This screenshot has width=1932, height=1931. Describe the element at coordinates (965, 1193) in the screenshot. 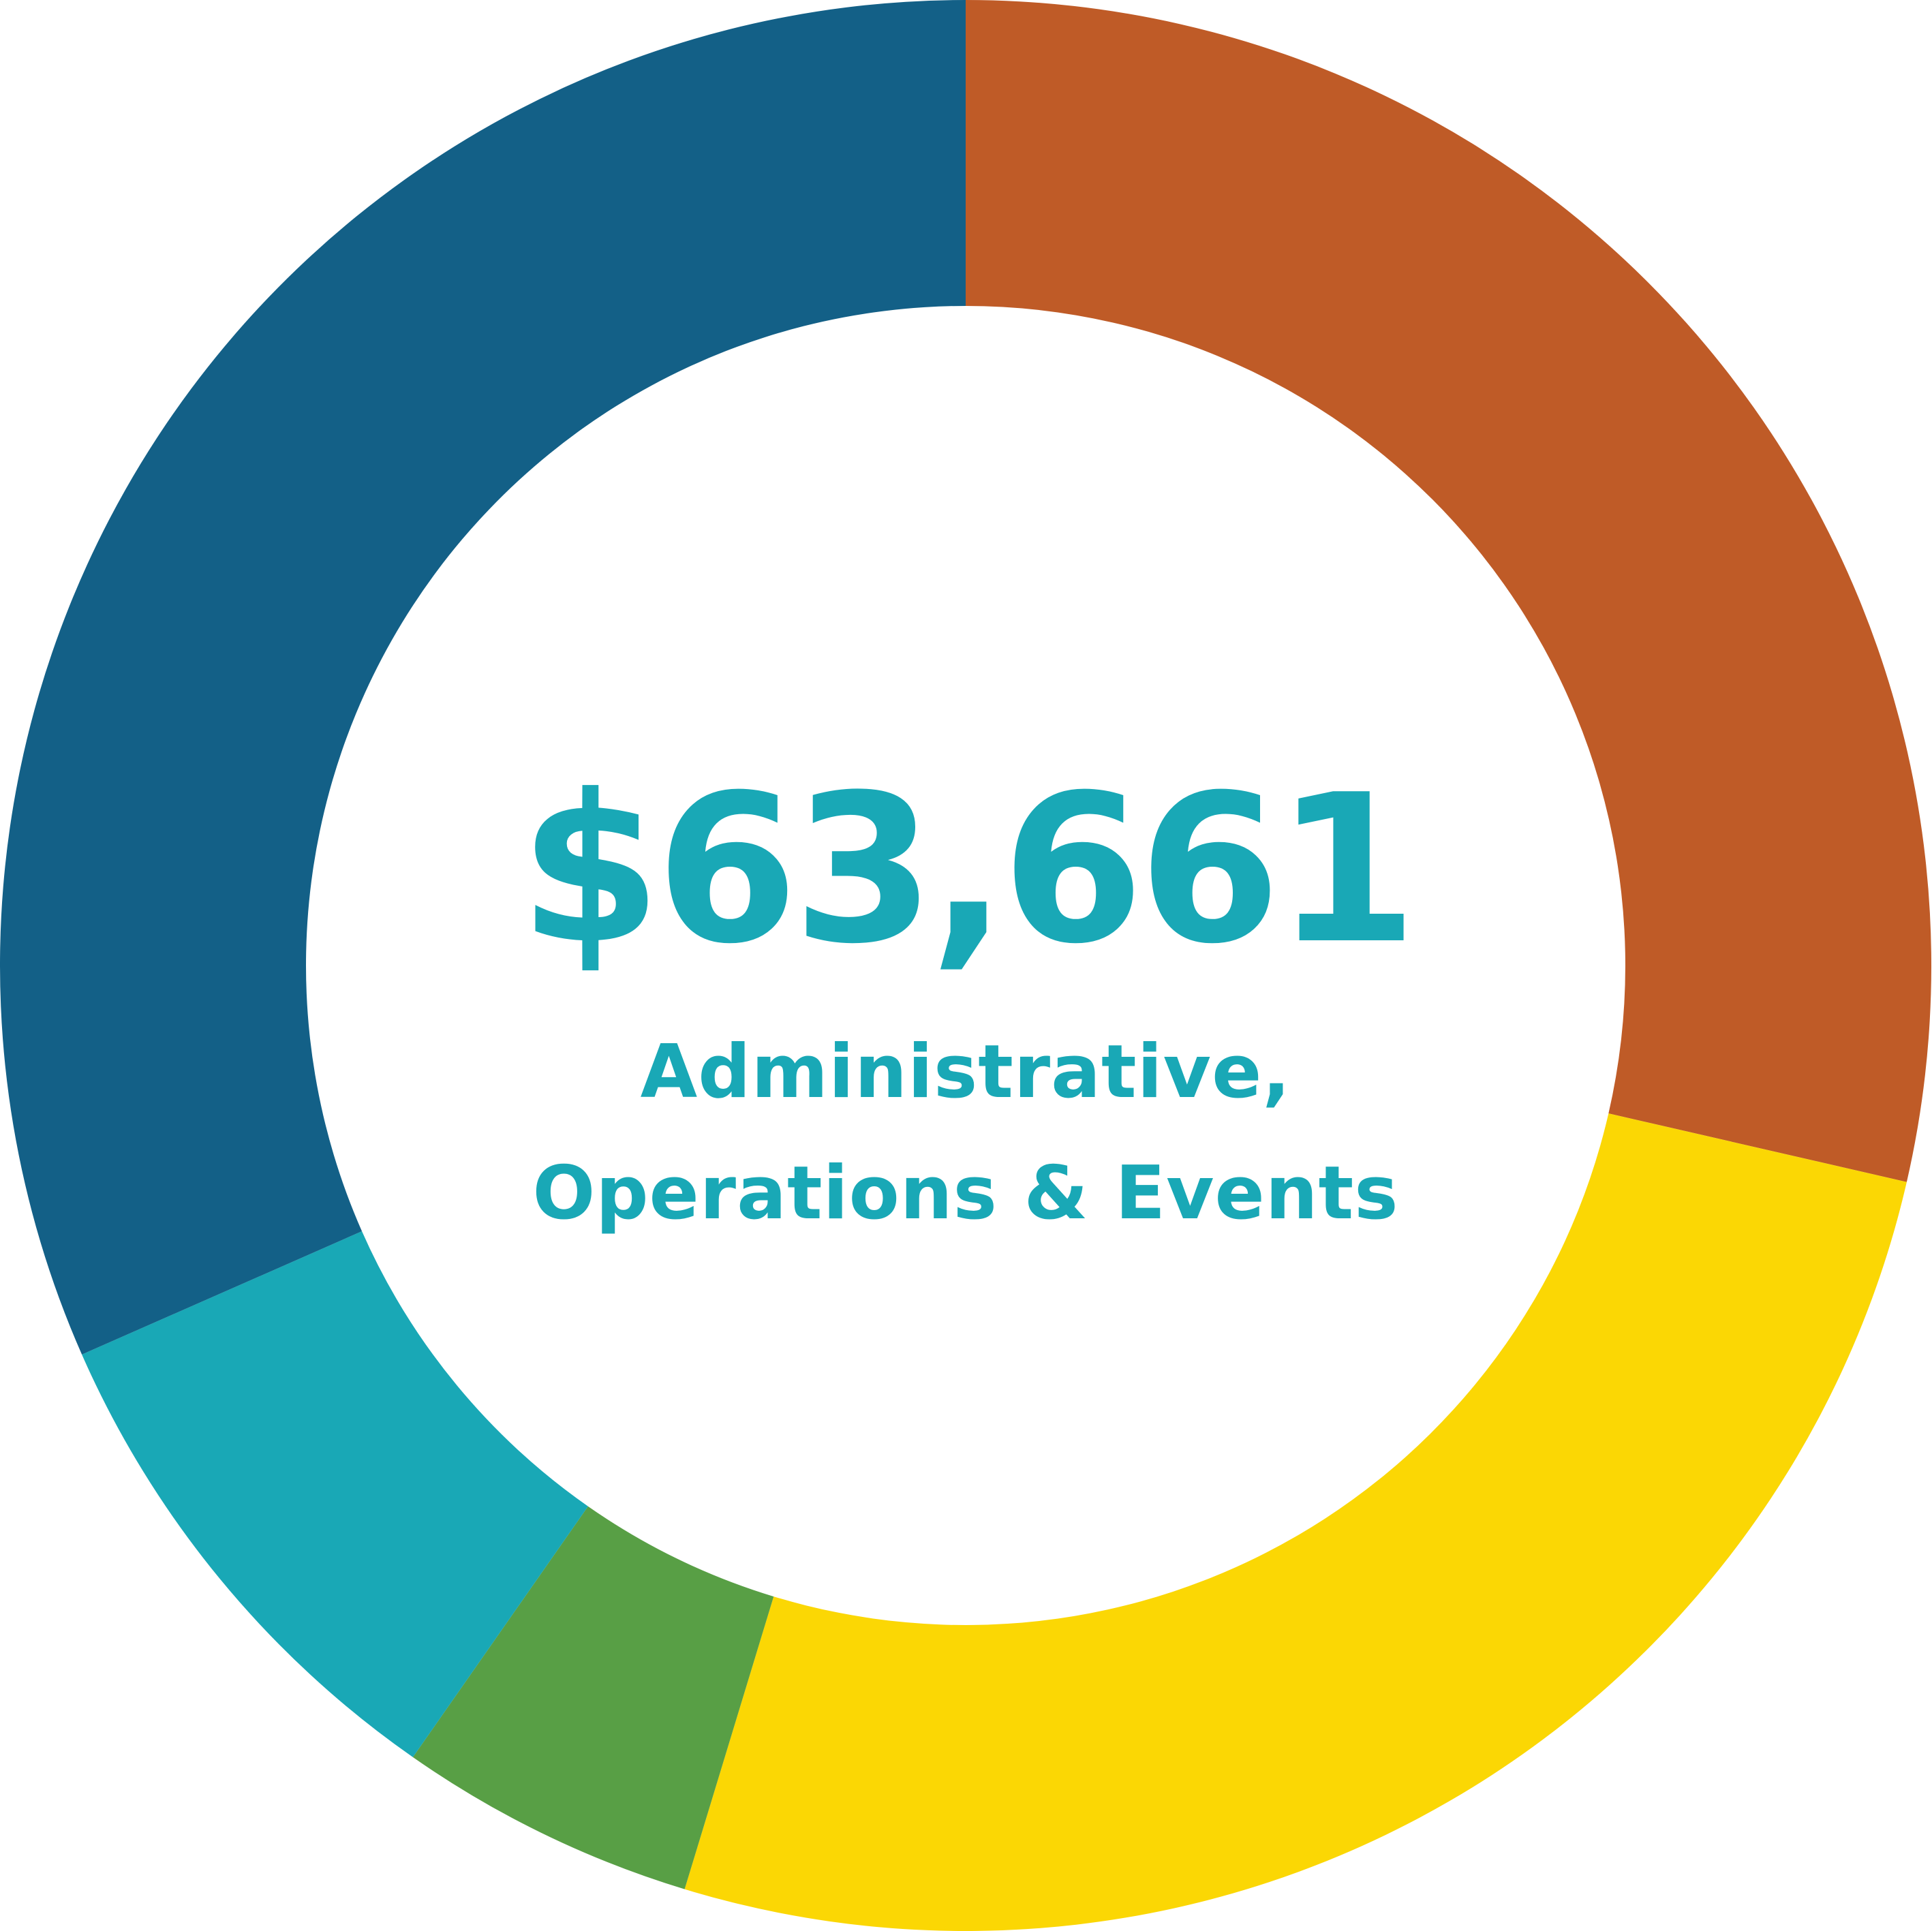

I see `center-label-line-2: Operations & Events` at that location.